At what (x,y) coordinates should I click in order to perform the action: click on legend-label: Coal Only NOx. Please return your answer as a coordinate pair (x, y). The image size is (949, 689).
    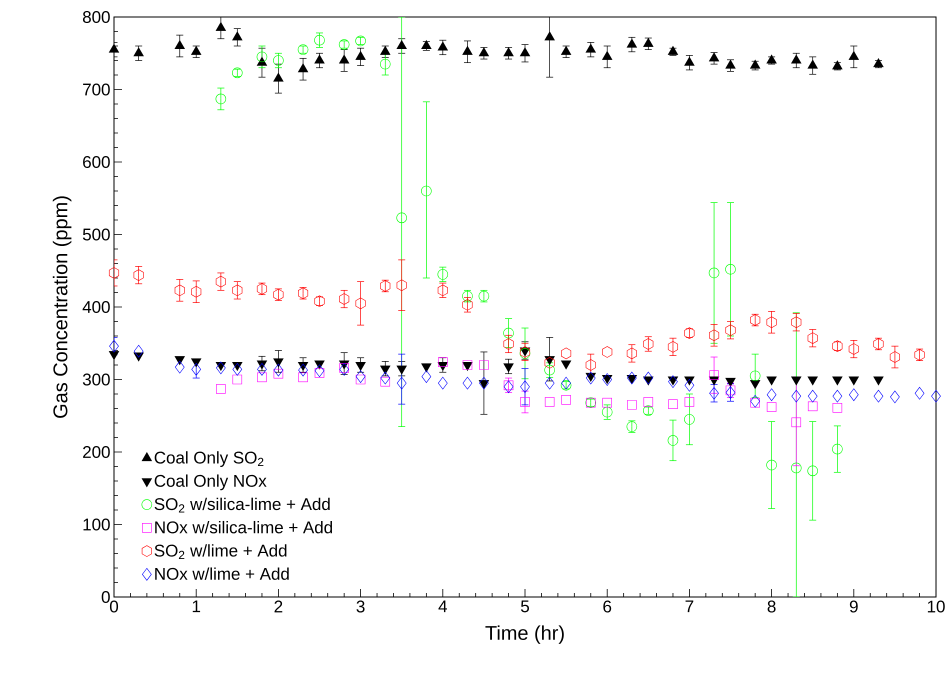
    Looking at the image, I should click on (210, 482).